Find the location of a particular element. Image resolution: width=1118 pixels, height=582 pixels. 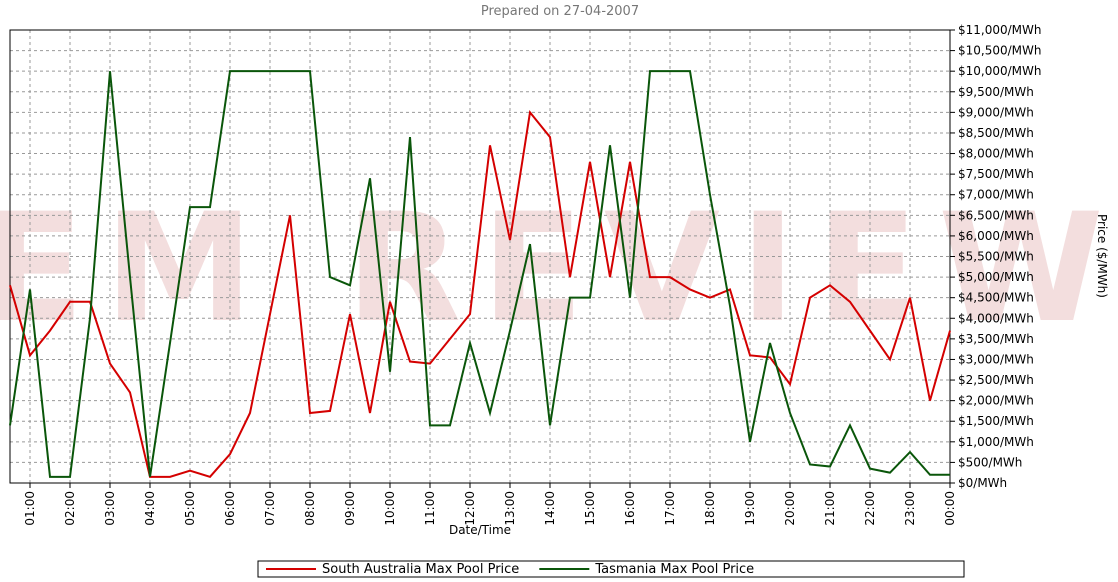

y-tick-label: $9,500/MWh is located at coordinates (996, 92).